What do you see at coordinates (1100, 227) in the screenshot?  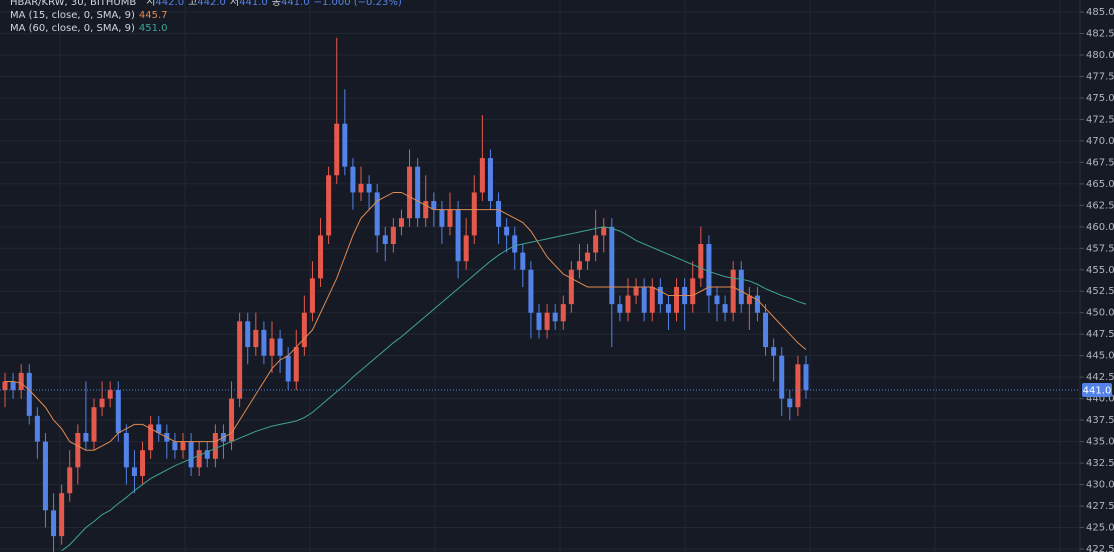 I see `y-tick-label: 460.0` at bounding box center [1100, 227].